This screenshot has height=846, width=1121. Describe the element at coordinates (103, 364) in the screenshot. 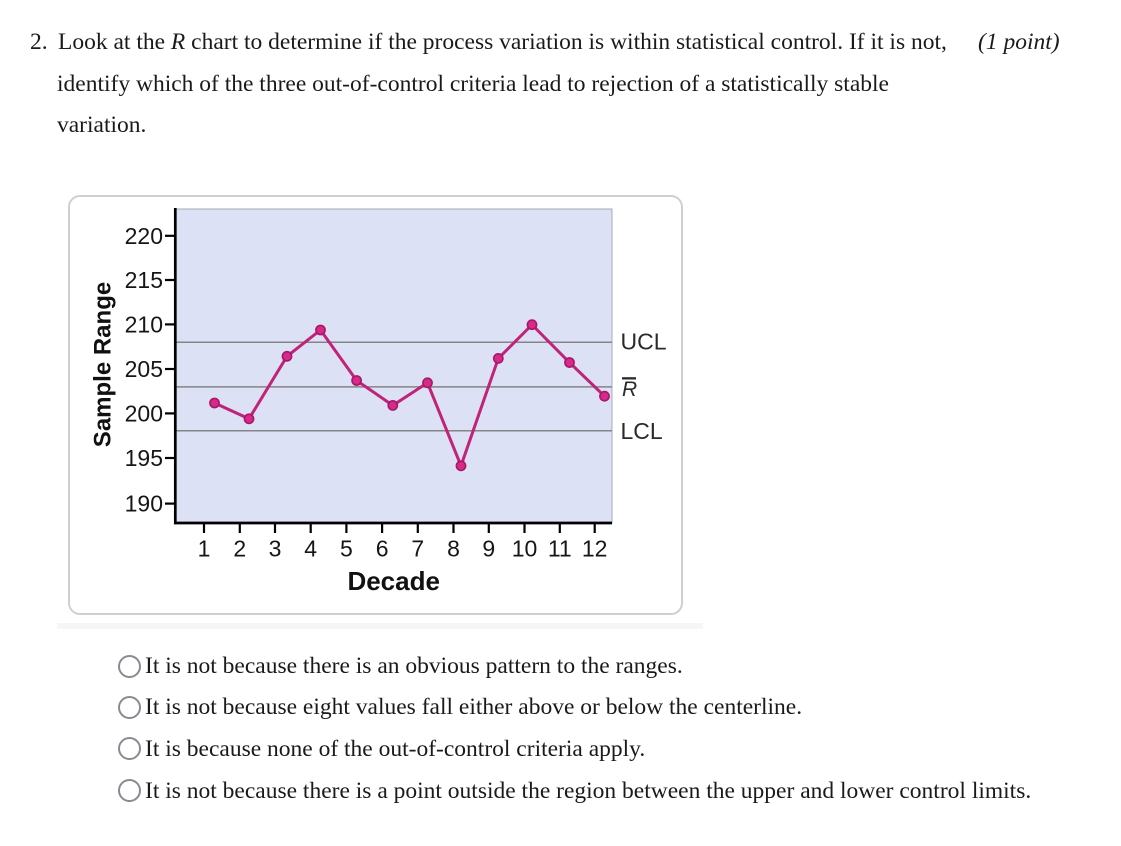

I see `svg-text: Sample Range` at that location.